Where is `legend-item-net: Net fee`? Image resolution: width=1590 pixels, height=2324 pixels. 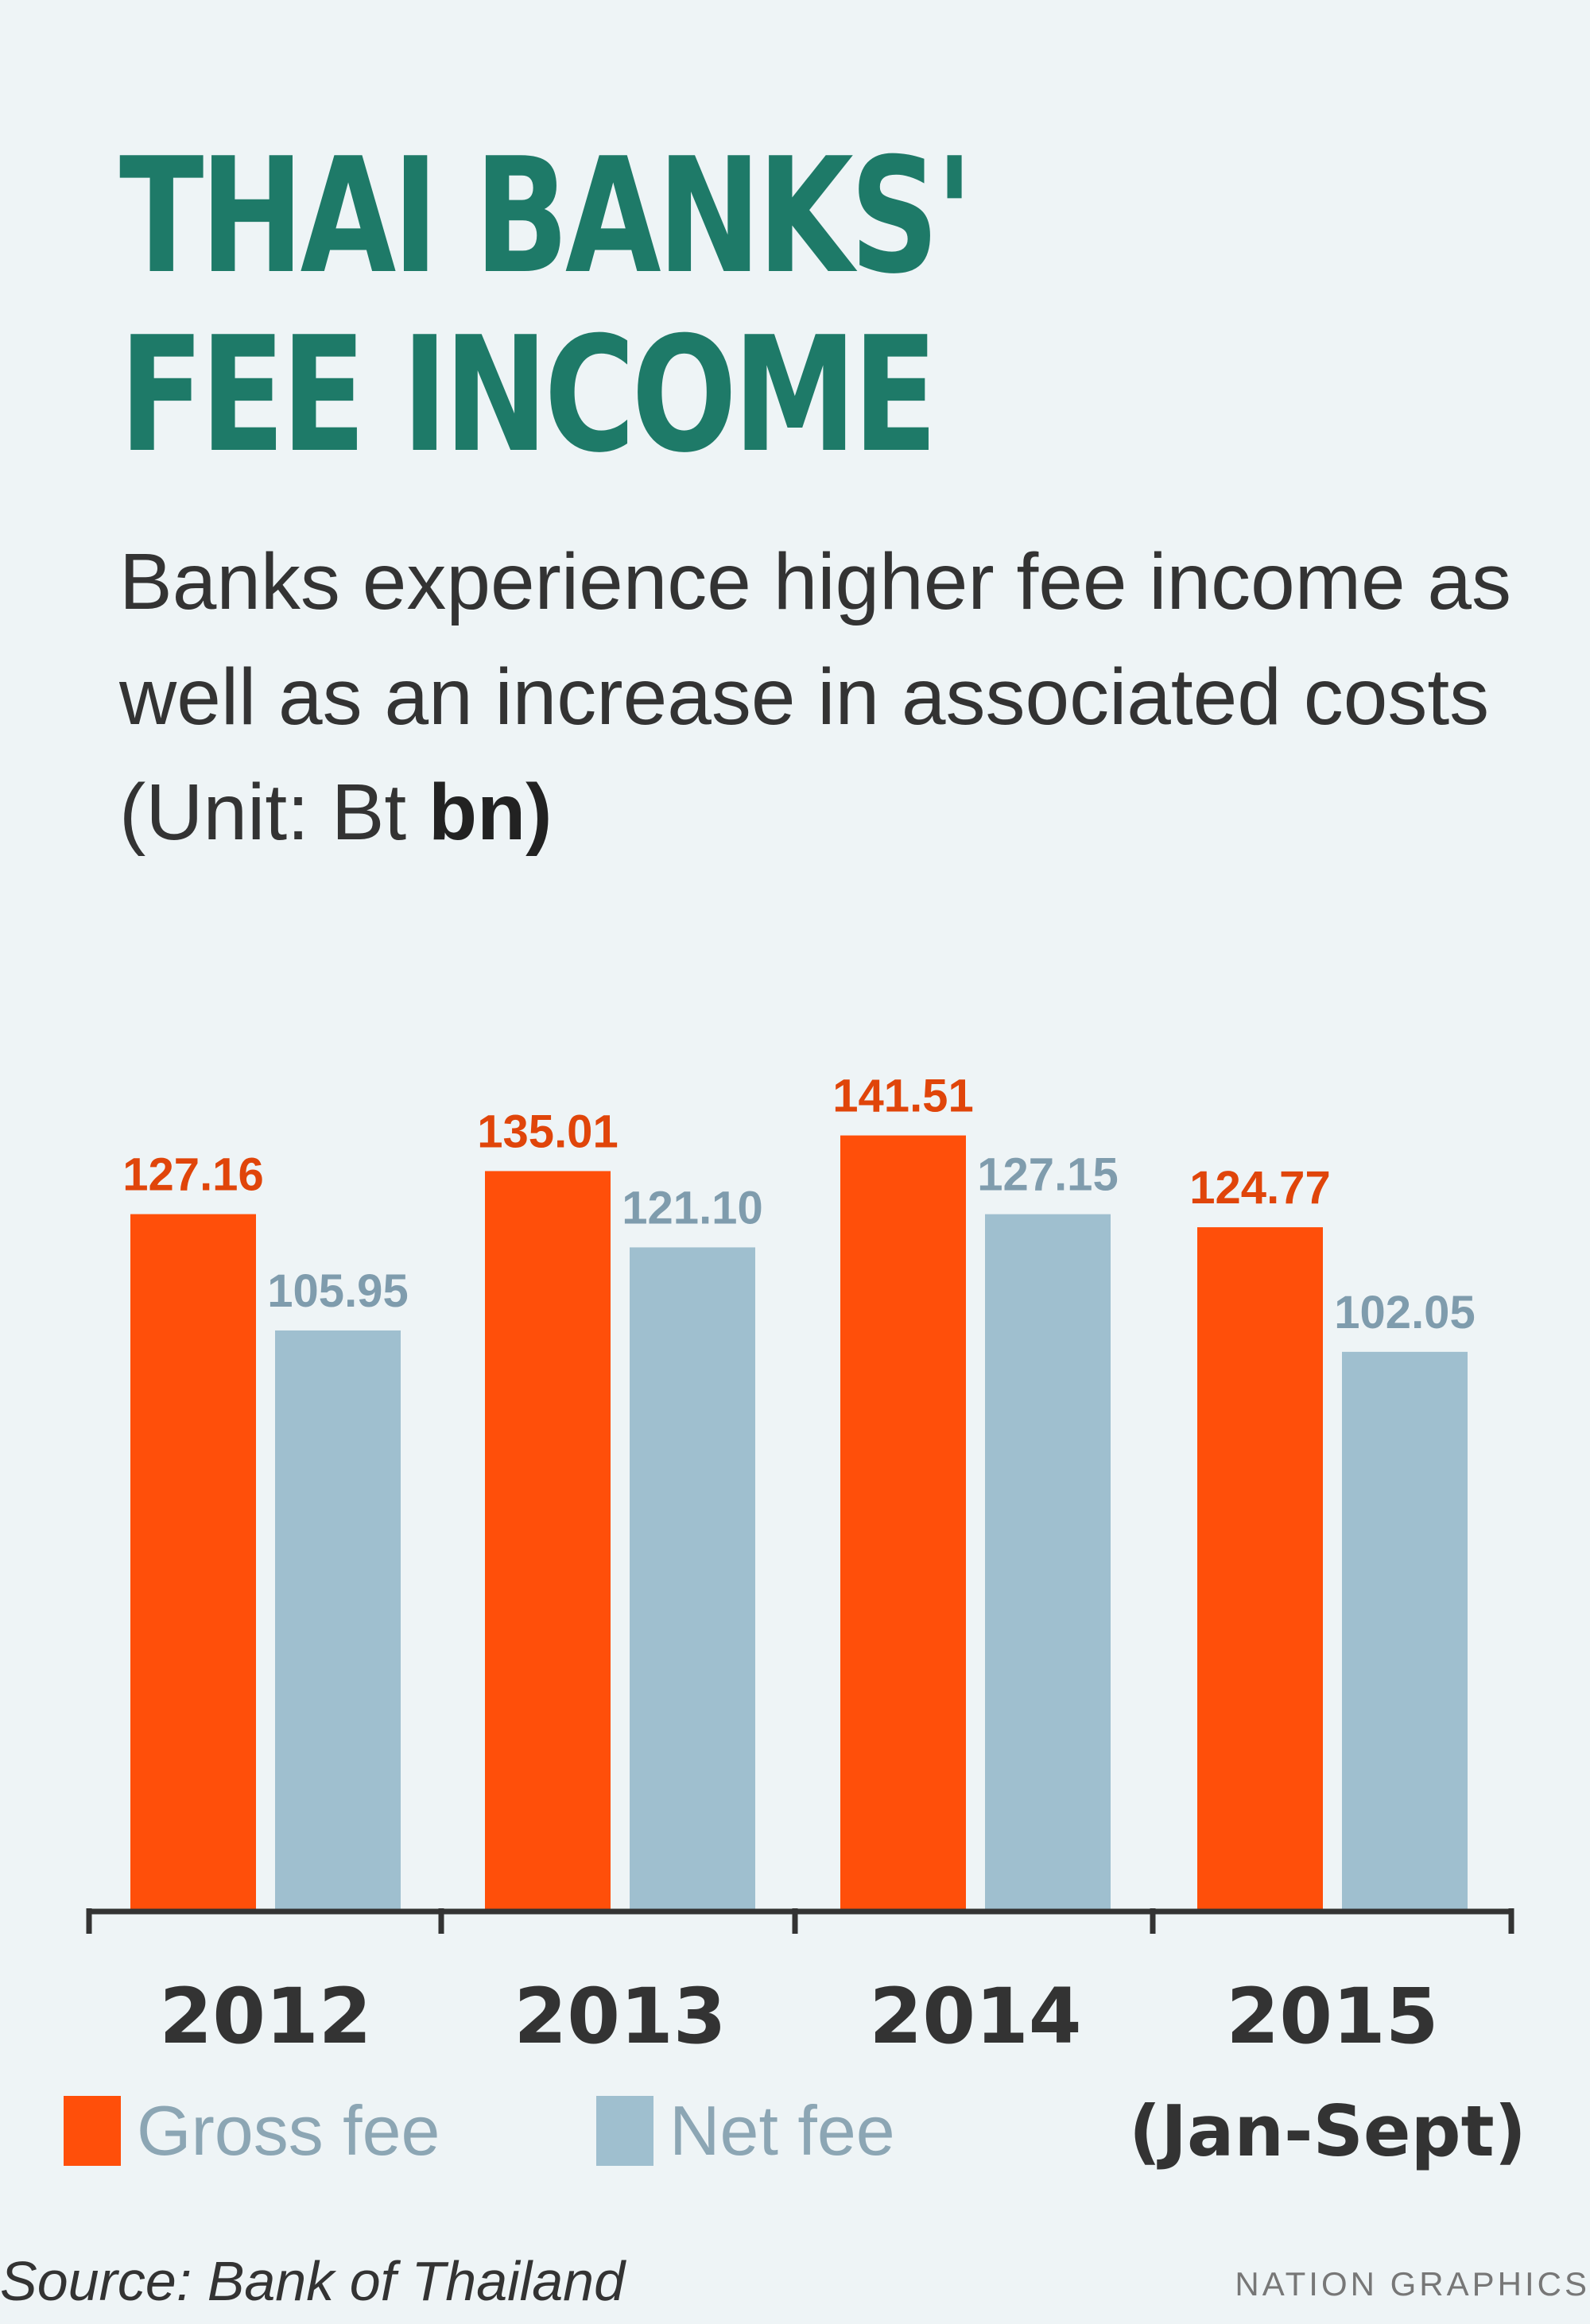 legend-item-net: Net fee is located at coordinates (745, 2130).